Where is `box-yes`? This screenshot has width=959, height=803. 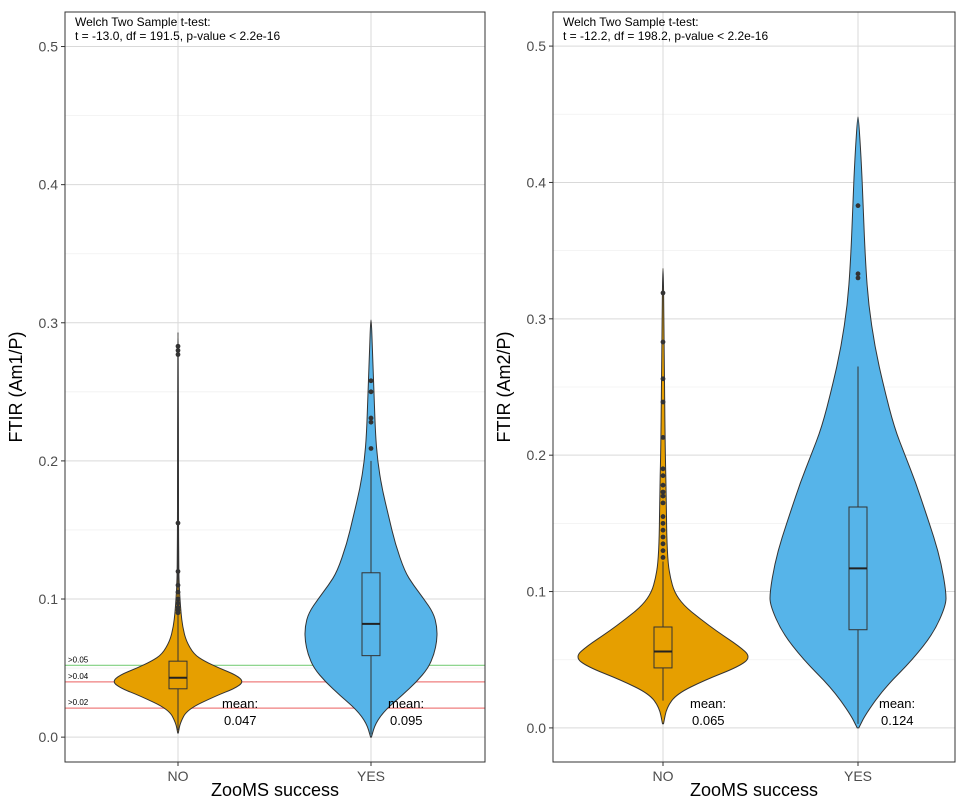 box-yes is located at coordinates (371, 614).